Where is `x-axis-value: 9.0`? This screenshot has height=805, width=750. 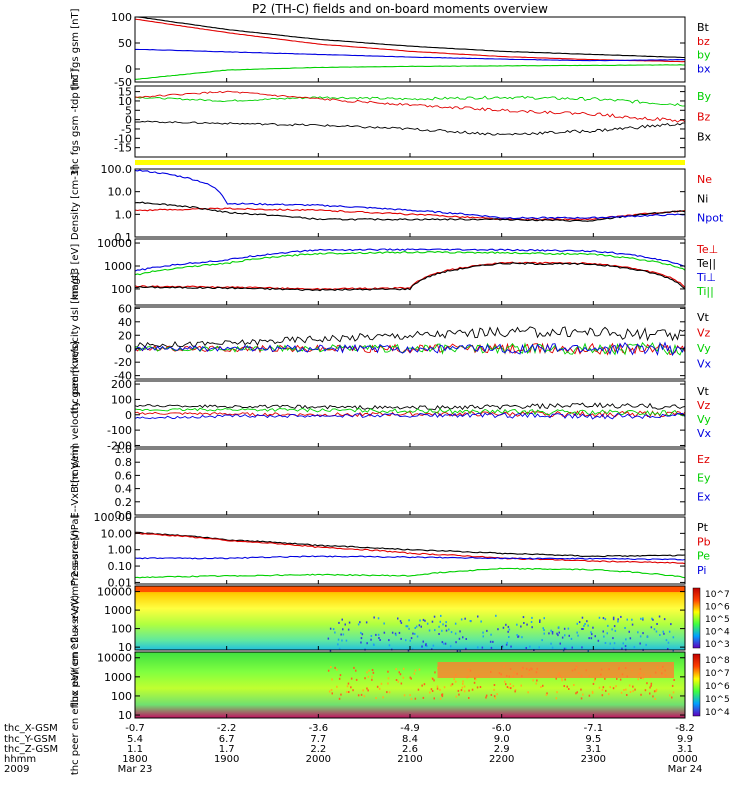
x-axis-value: 9.0 is located at coordinates (502, 739).